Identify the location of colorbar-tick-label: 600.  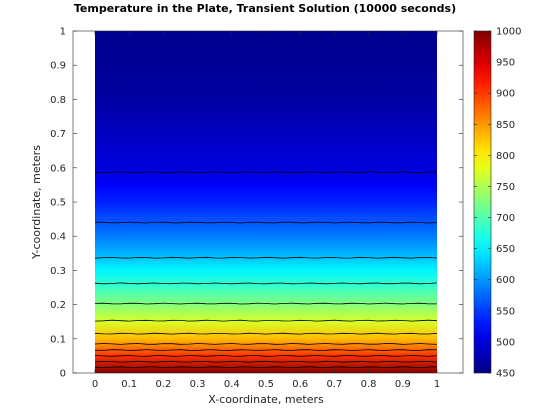
(505, 280).